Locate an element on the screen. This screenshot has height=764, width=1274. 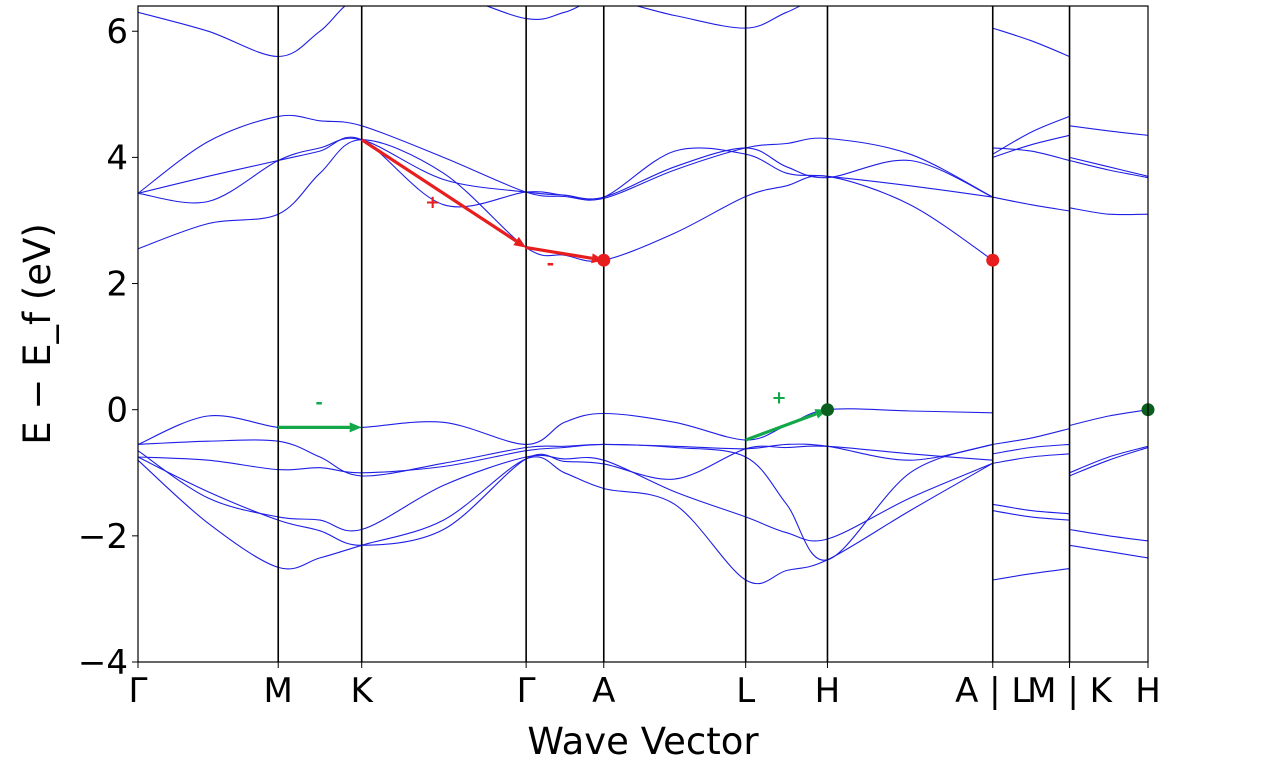
x-tick-label-9: H is located at coordinates (1148, 691).